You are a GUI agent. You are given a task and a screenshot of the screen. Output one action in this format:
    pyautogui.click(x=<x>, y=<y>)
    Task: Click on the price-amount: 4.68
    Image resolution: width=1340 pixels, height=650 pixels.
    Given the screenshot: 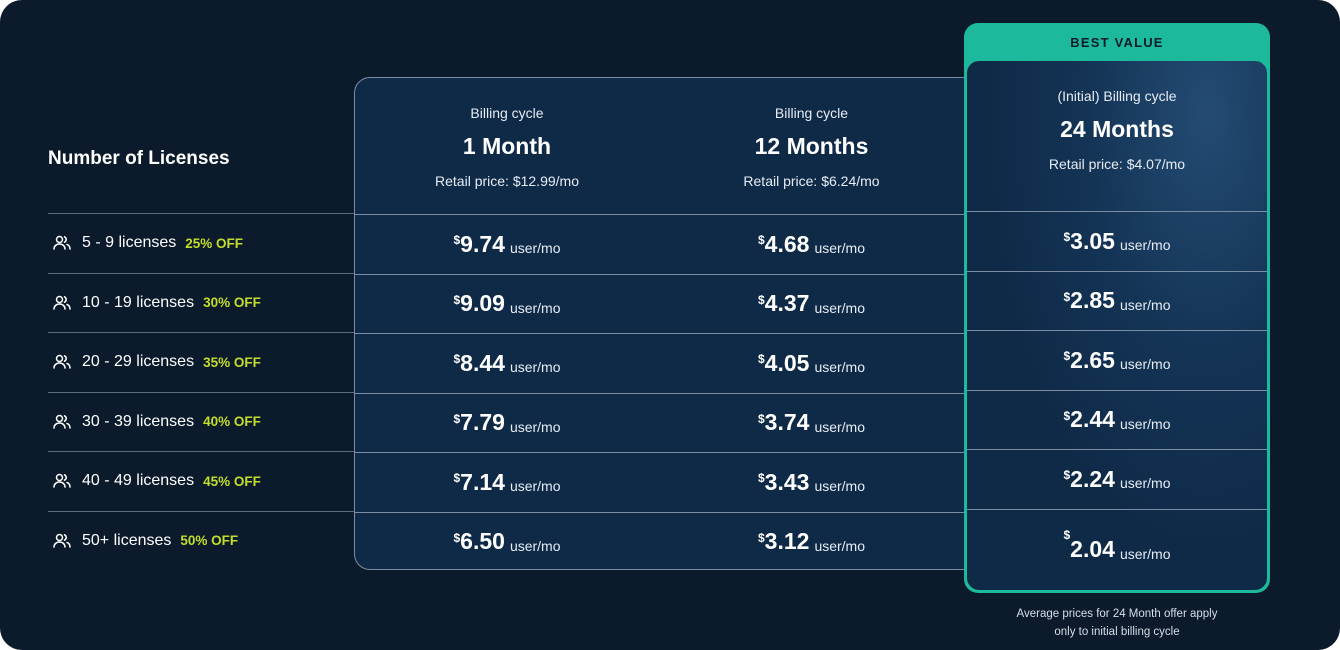 What is the action you would take?
    pyautogui.click(x=787, y=243)
    